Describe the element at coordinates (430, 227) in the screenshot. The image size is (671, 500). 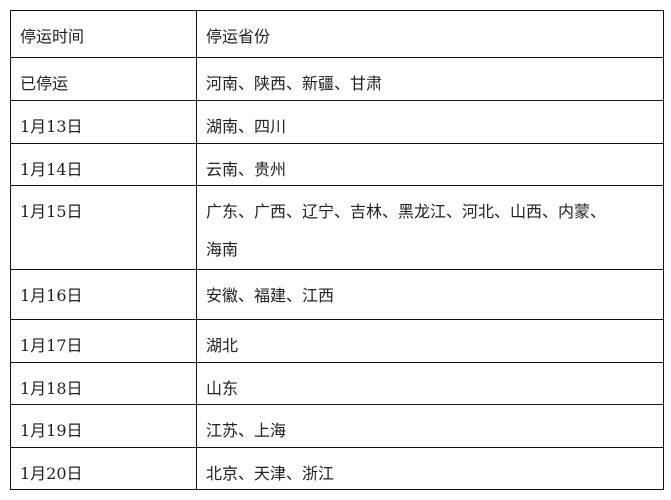
I see `row-provinces: 广东、广西、辽宁、吉林、黑龙江、河北、山西、内蒙、 海南` at that location.